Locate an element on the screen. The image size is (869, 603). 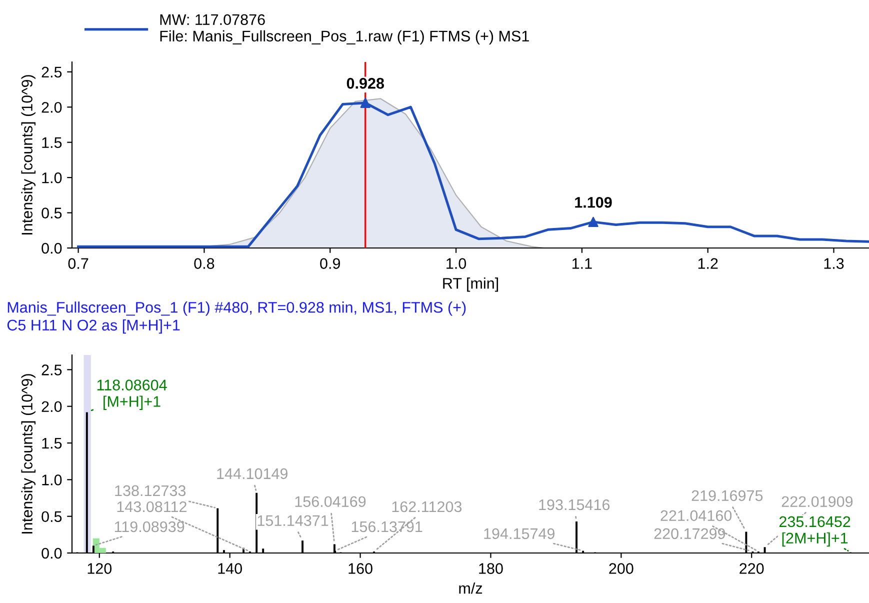
x-tick-label: 160 is located at coordinates (360, 568).